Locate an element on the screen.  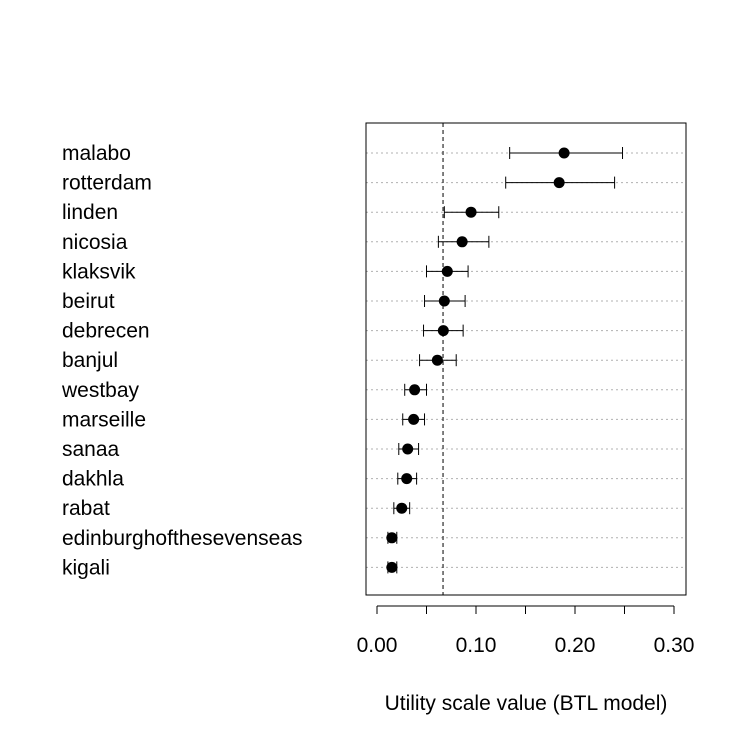
category-label: marseille is located at coordinates (104, 419).